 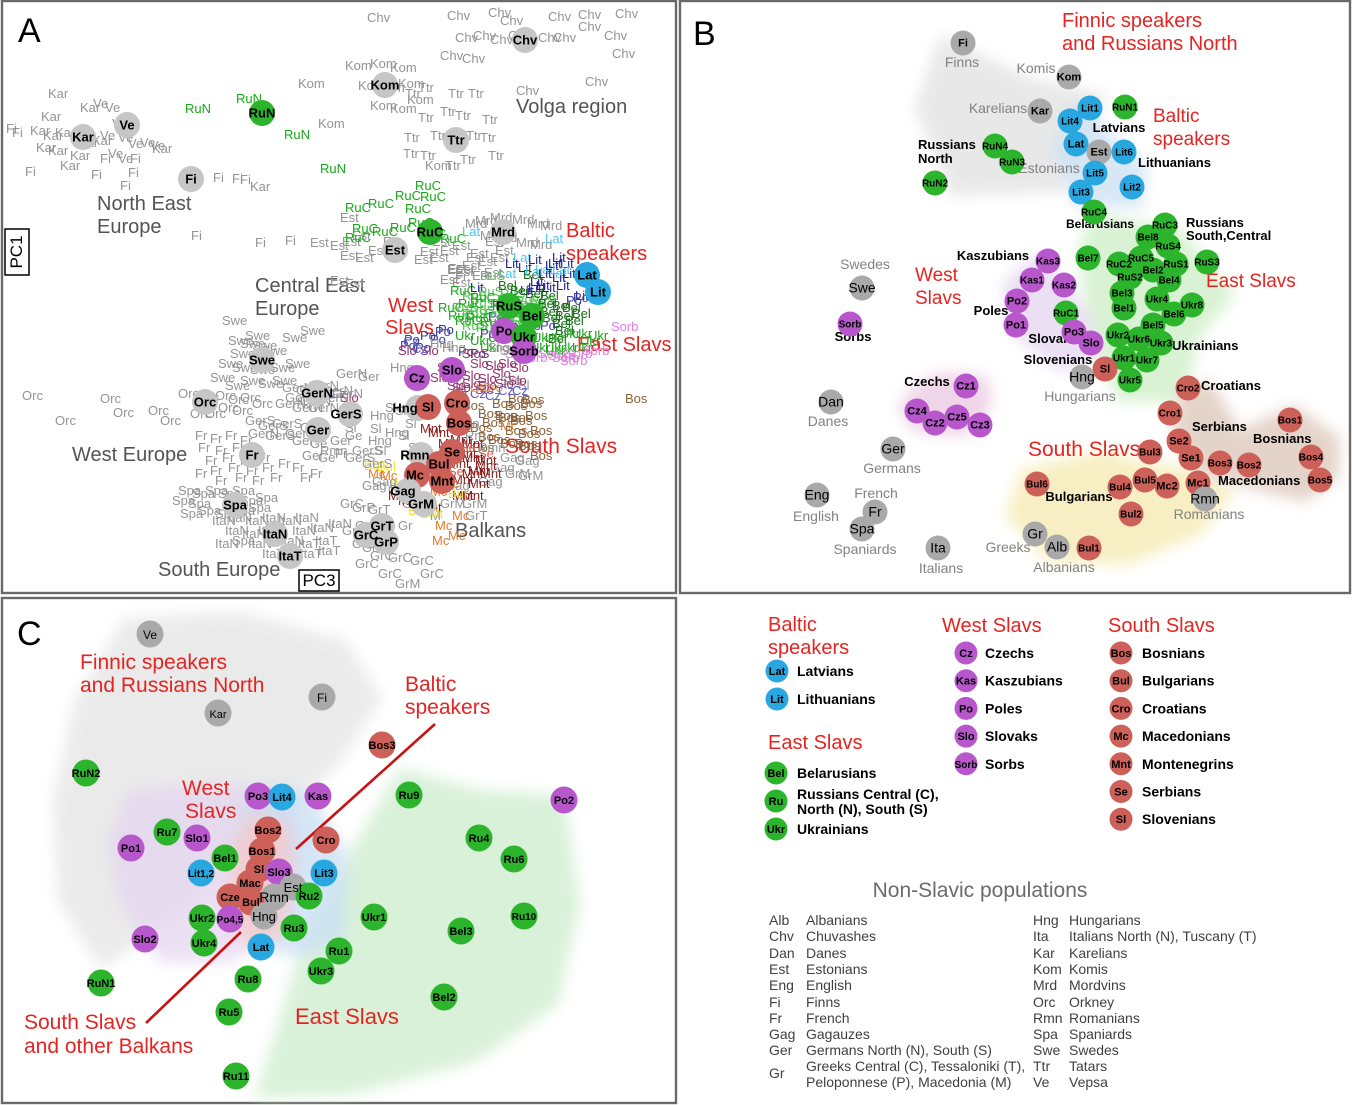 I want to click on svg-text: RuC1, so click(x=1066, y=314).